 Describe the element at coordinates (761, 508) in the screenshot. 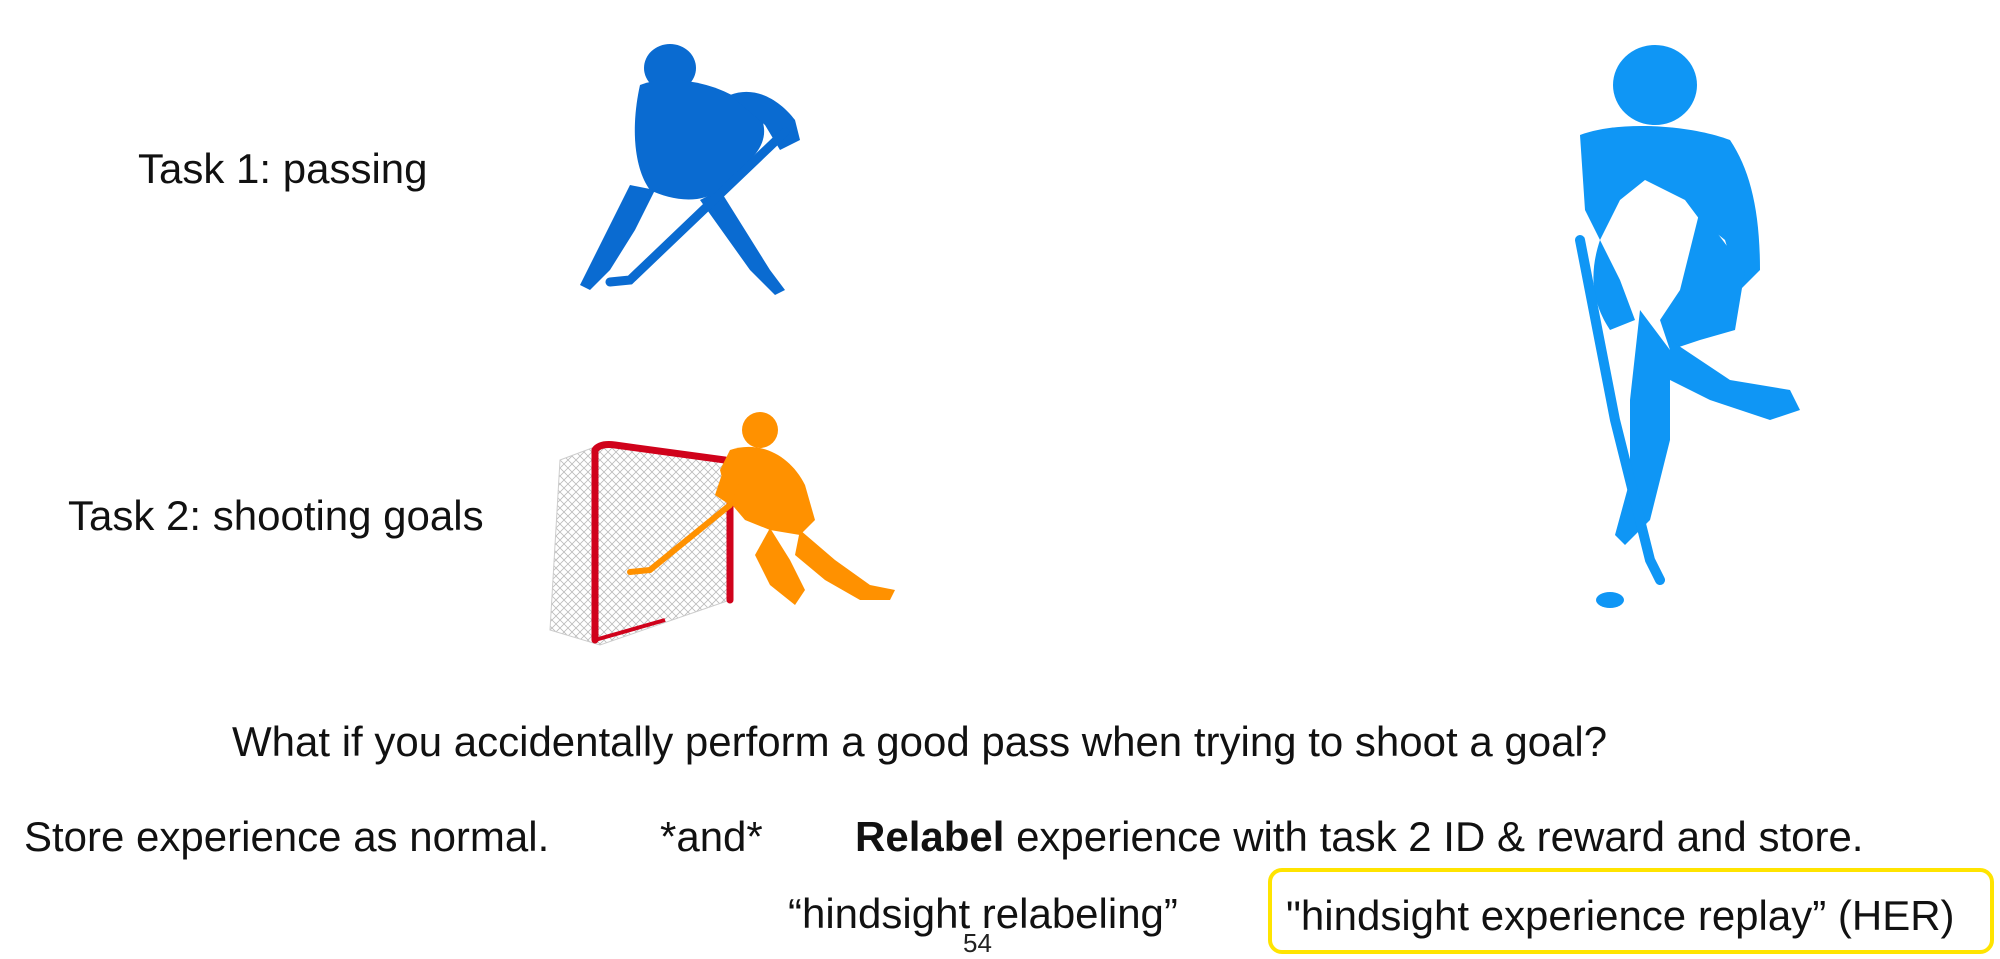

I see `hockey-shooter-icon` at that location.